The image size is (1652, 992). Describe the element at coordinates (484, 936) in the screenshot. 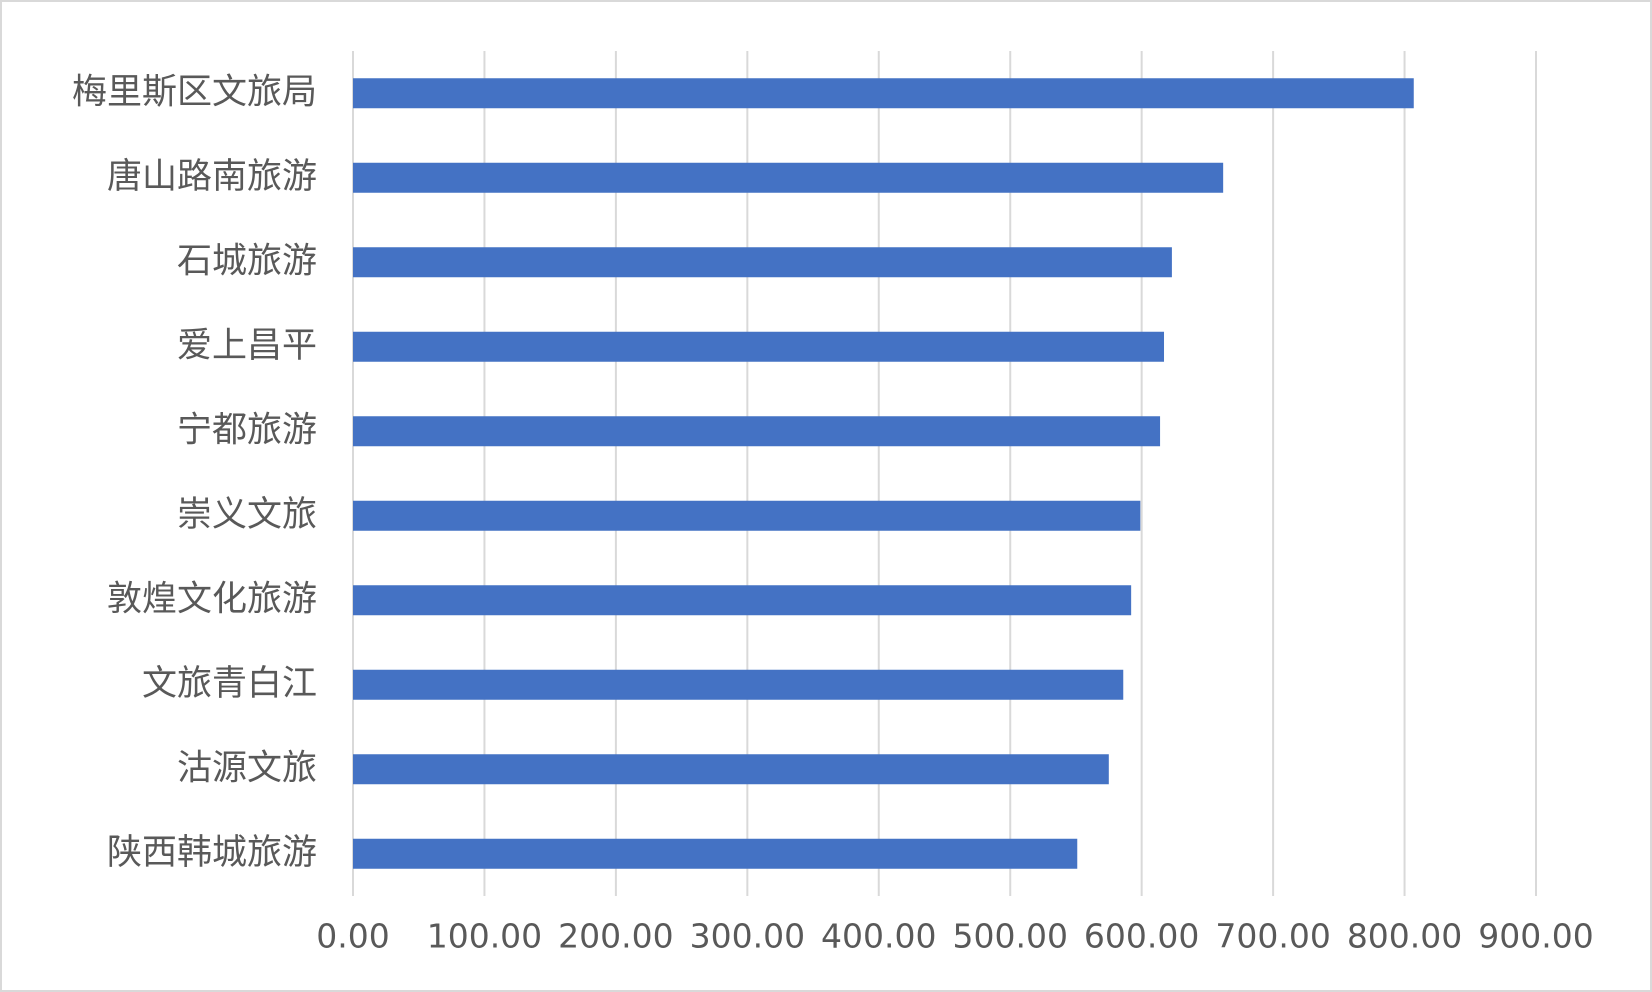

I see `x-tick-label: 100.00` at that location.